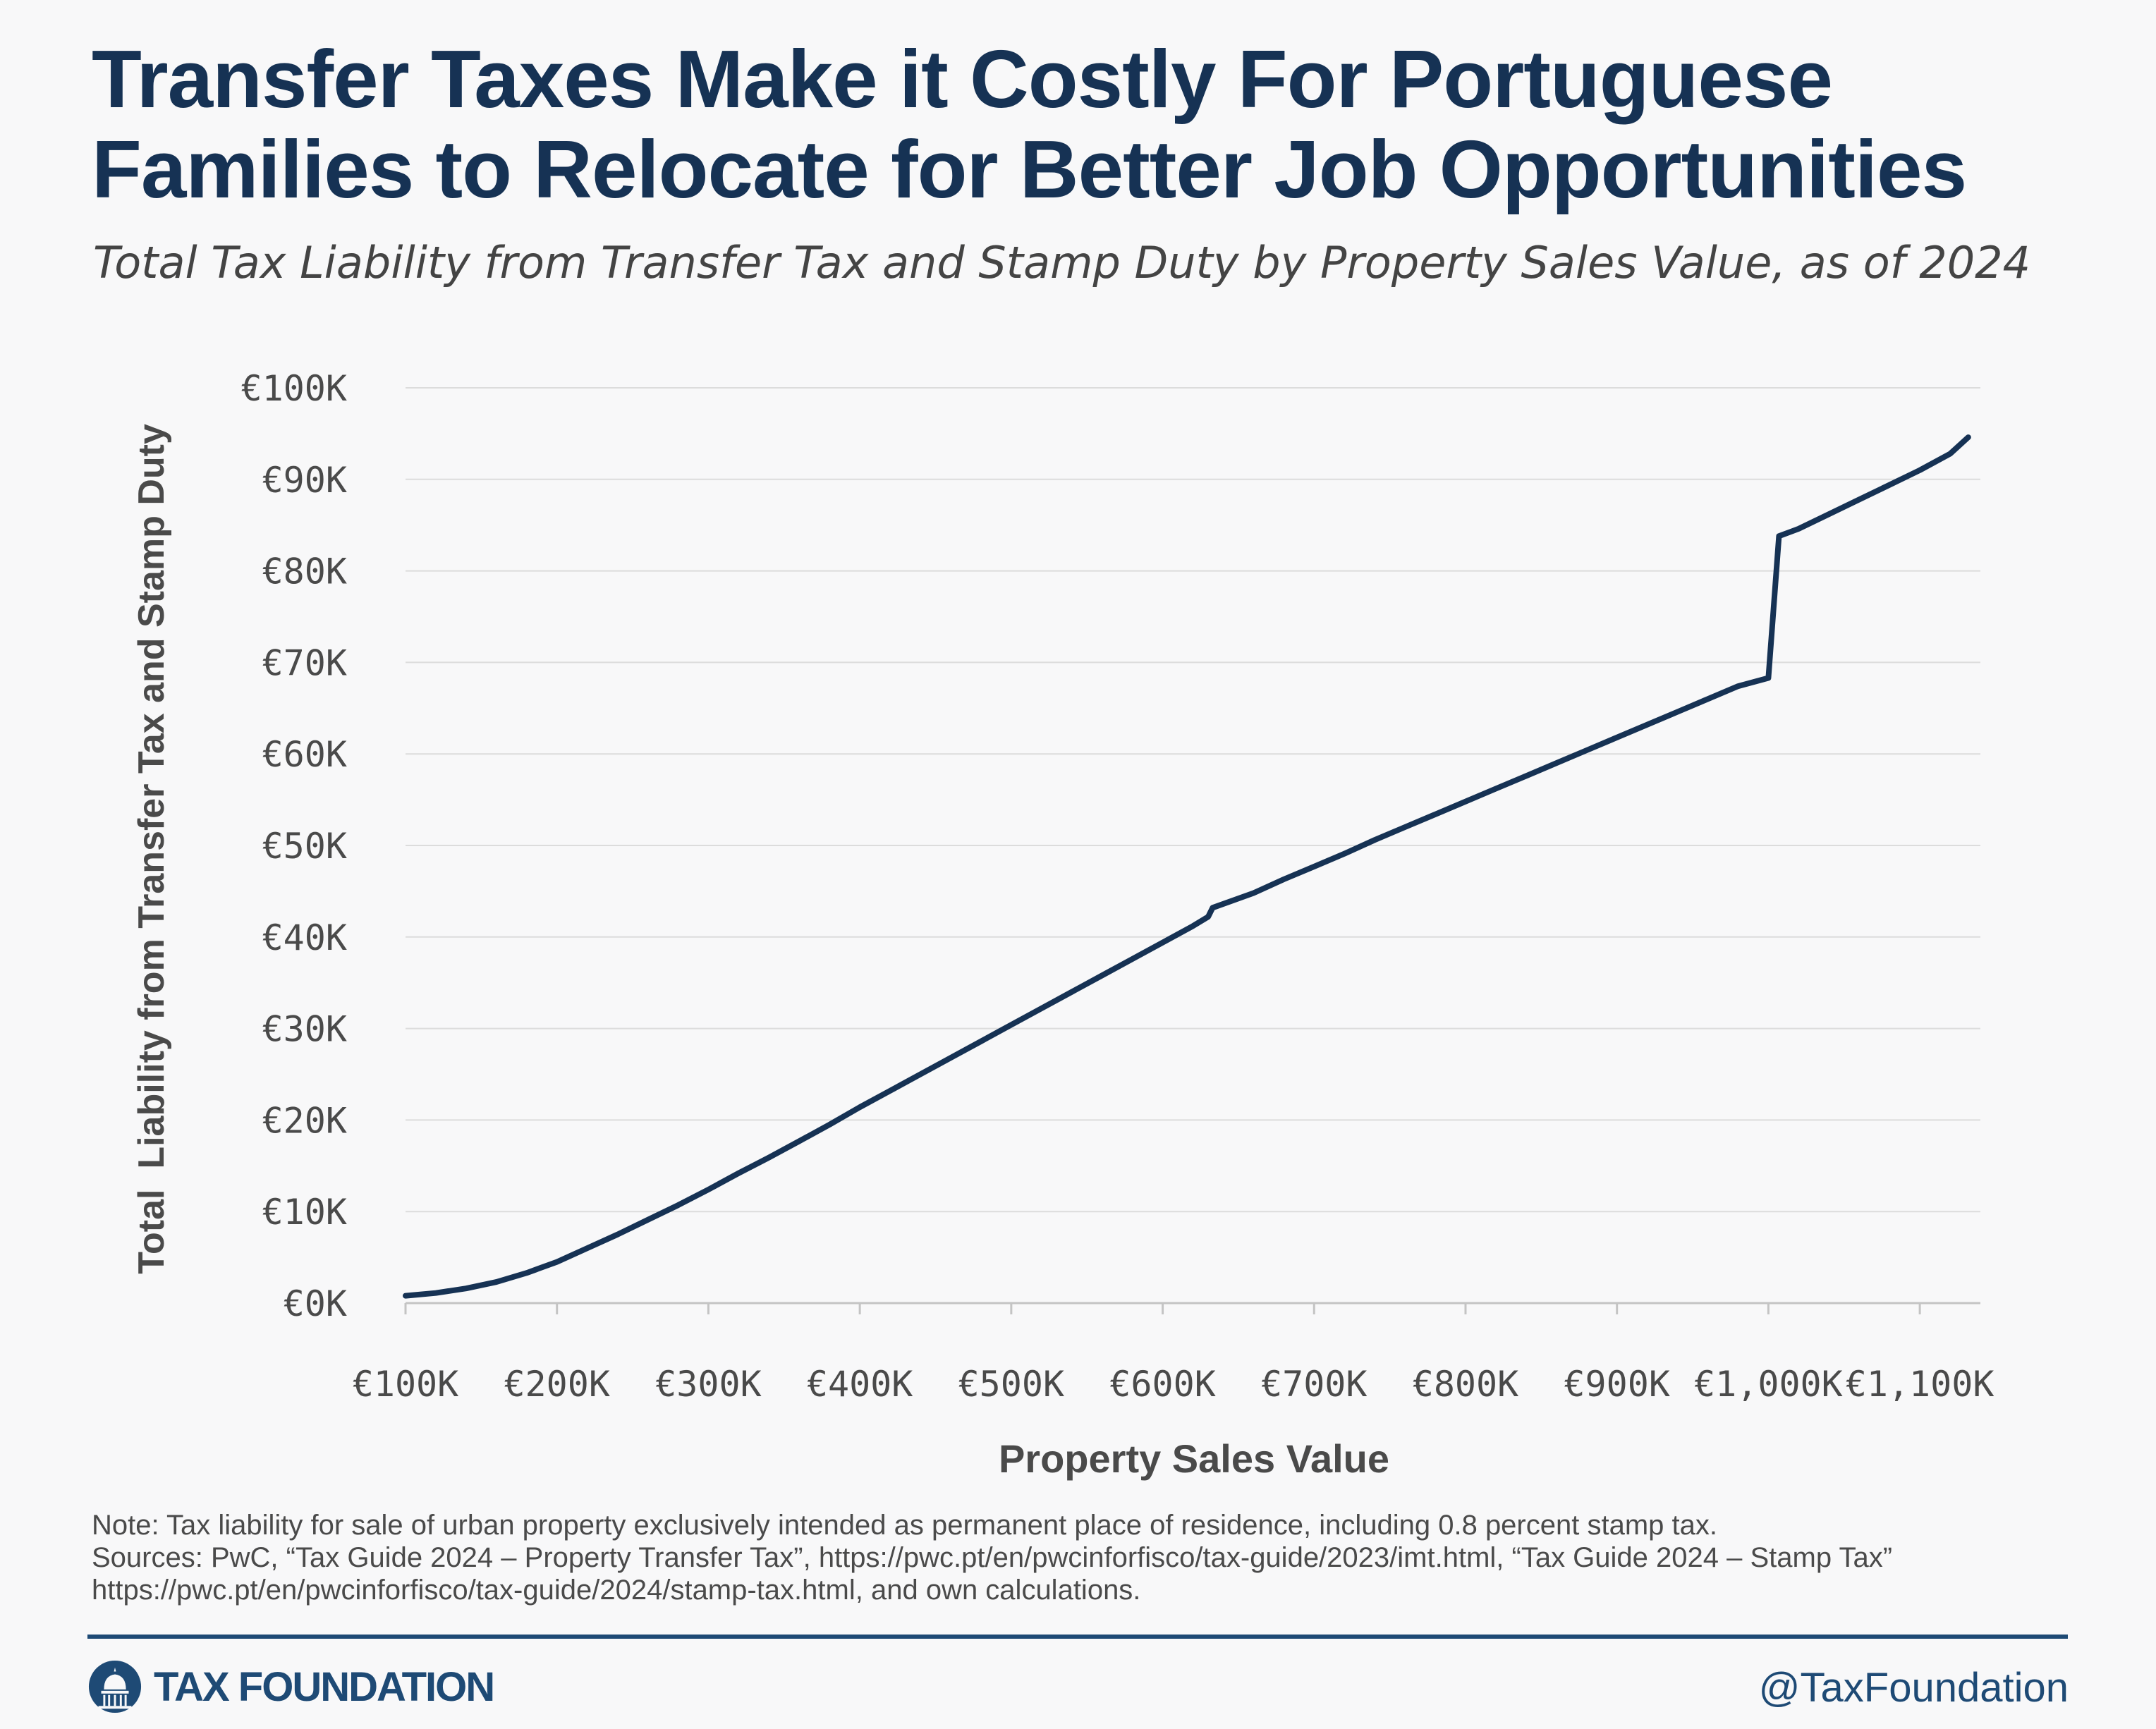  What do you see at coordinates (1315, 1385) in the screenshot?
I see `x-tick-label: €700K` at bounding box center [1315, 1385].